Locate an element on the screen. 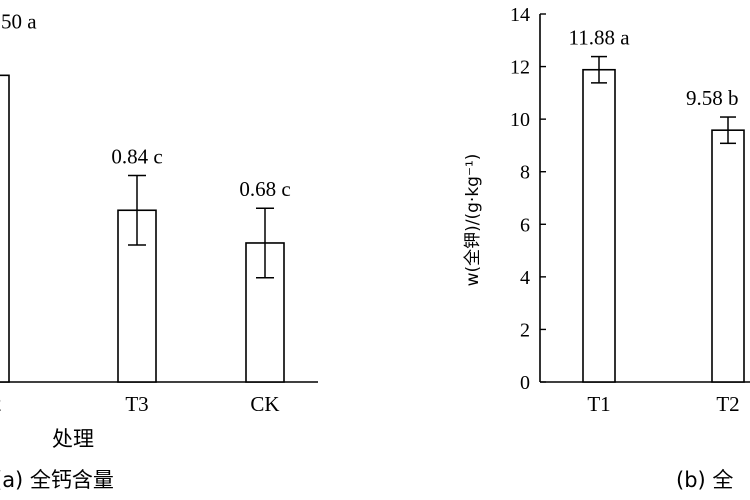 The width and height of the screenshot is (750, 500). panel-b-tick-label-t2: T2 is located at coordinates (727, 404).